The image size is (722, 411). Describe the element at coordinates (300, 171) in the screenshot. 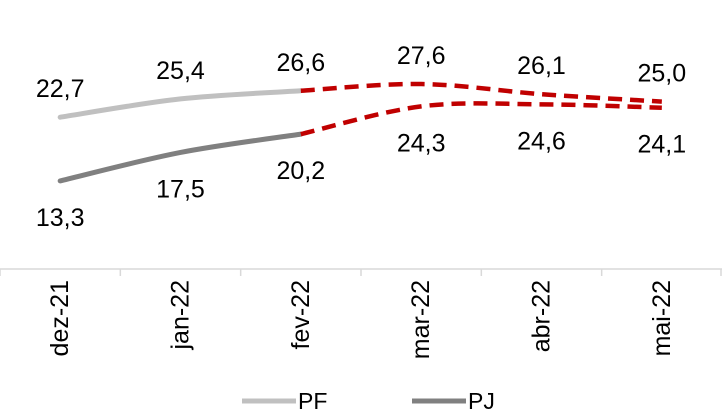

I see `data-label-pj-fev-22: 20,2` at that location.